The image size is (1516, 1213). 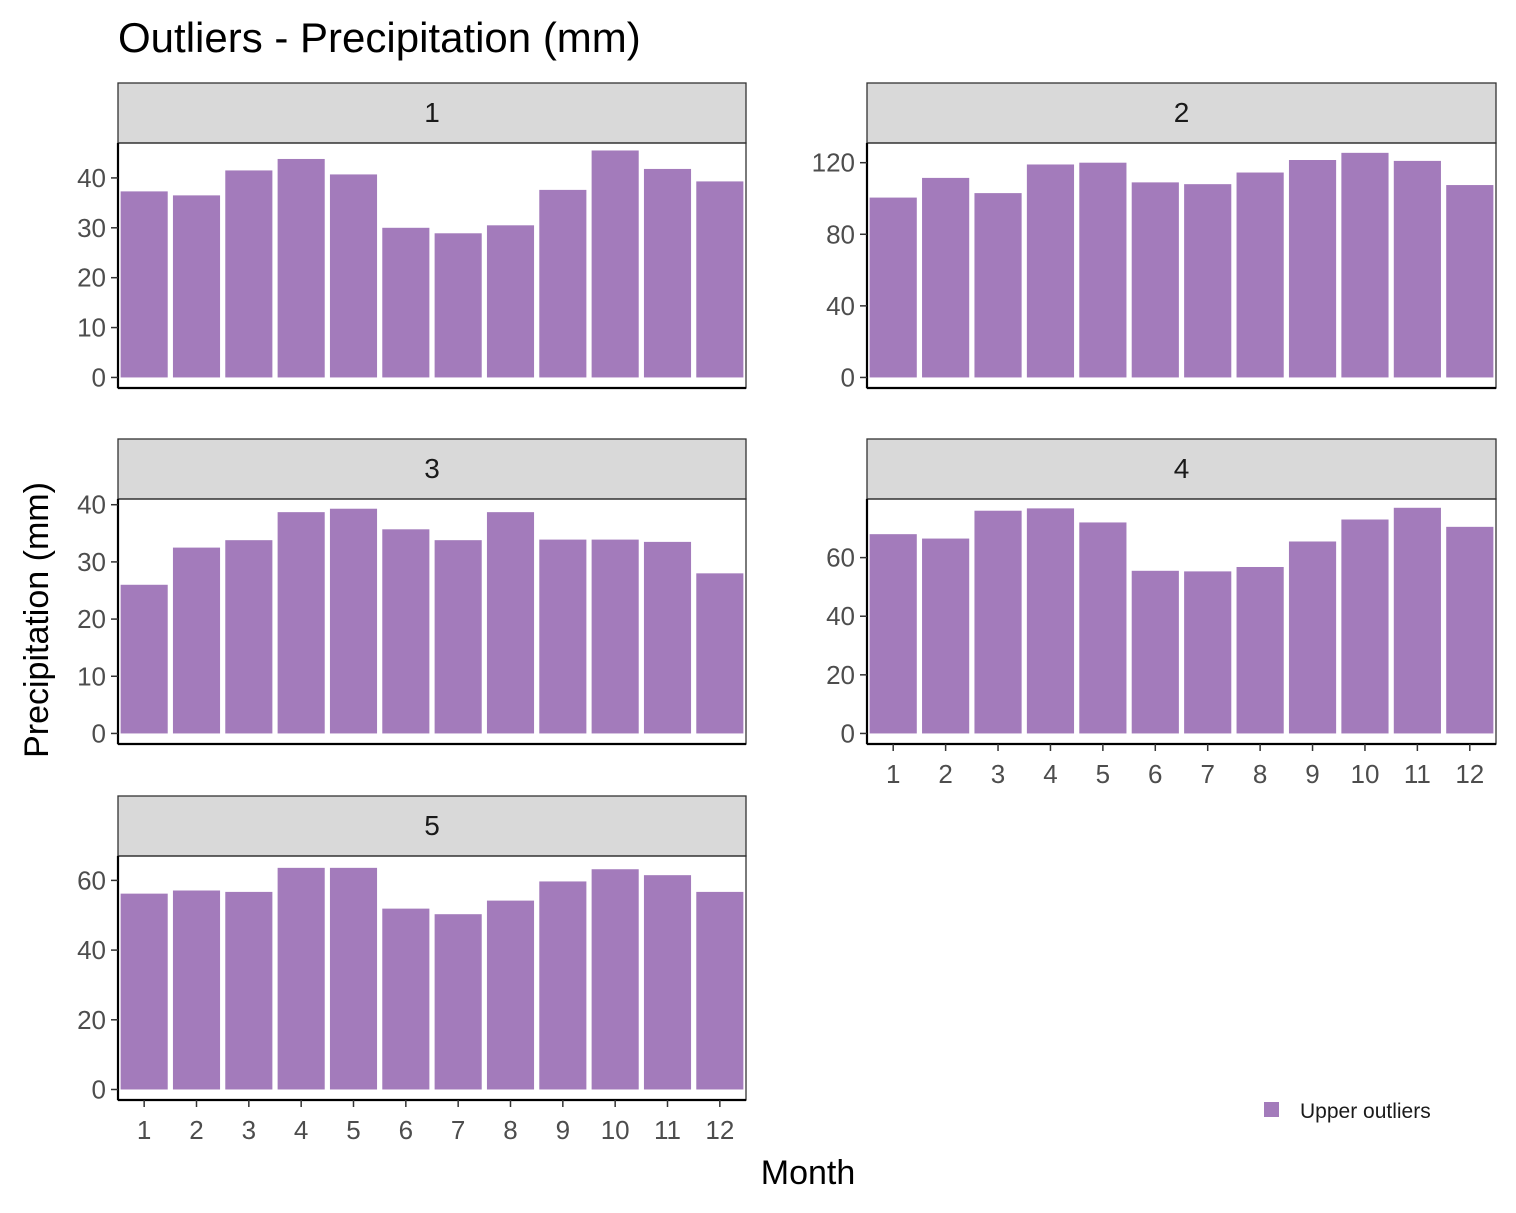 What do you see at coordinates (458, 305) in the screenshot?
I see `bar-panel1-month7` at bounding box center [458, 305].